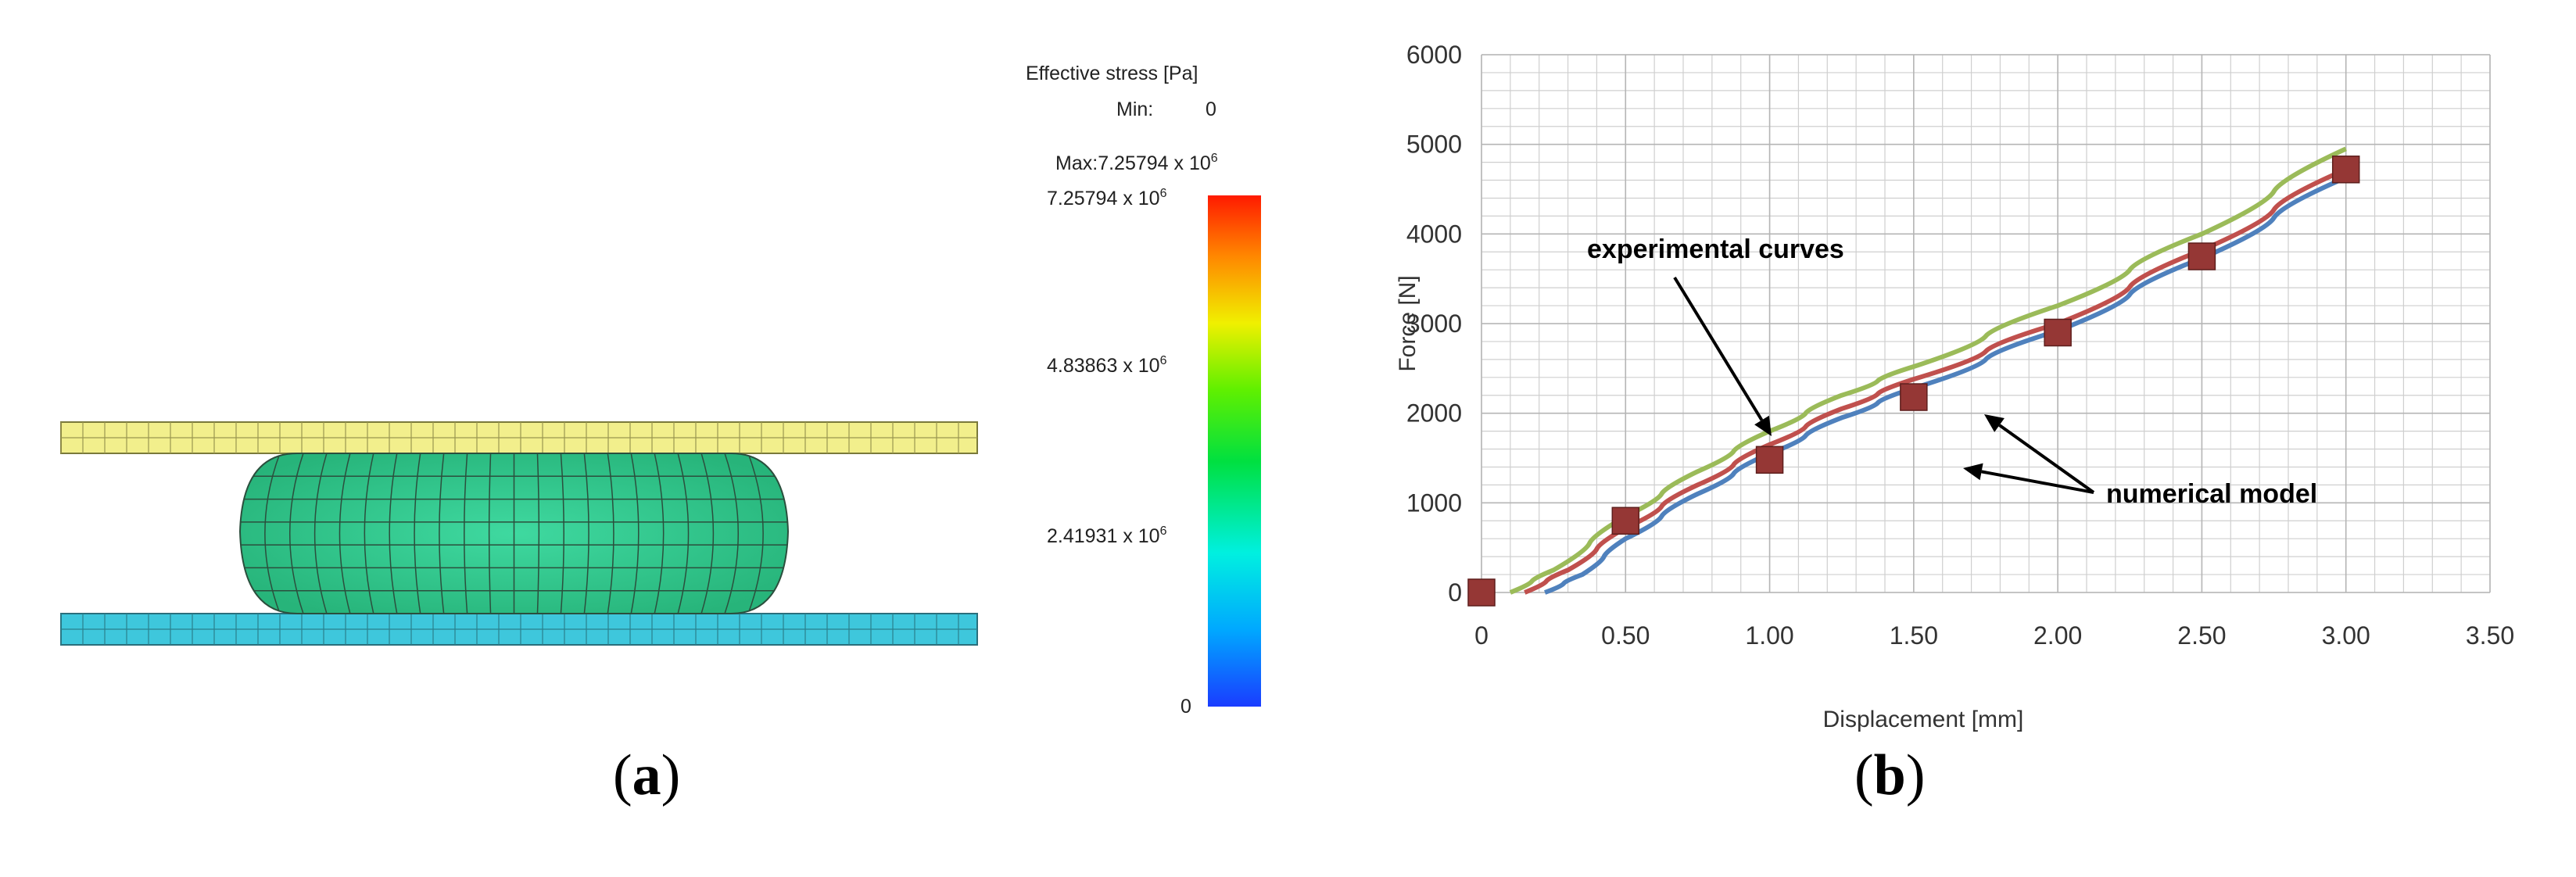 Image resolution: width=2576 pixels, height=877 pixels. I want to click on x-tick-label: 1.00, so click(1769, 635).